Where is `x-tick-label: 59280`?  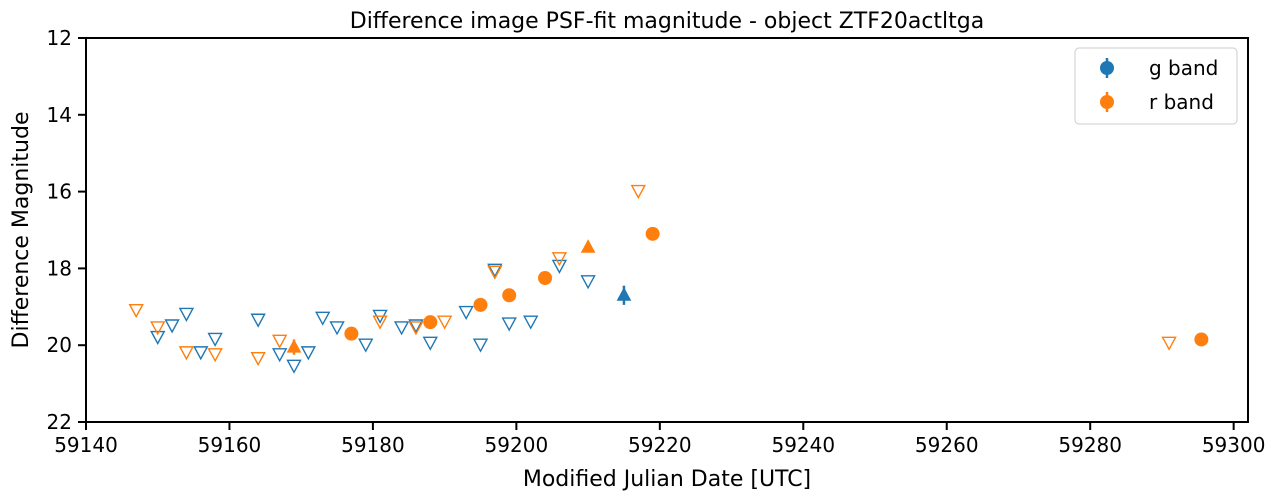 x-tick-label: 59280 is located at coordinates (1090, 445).